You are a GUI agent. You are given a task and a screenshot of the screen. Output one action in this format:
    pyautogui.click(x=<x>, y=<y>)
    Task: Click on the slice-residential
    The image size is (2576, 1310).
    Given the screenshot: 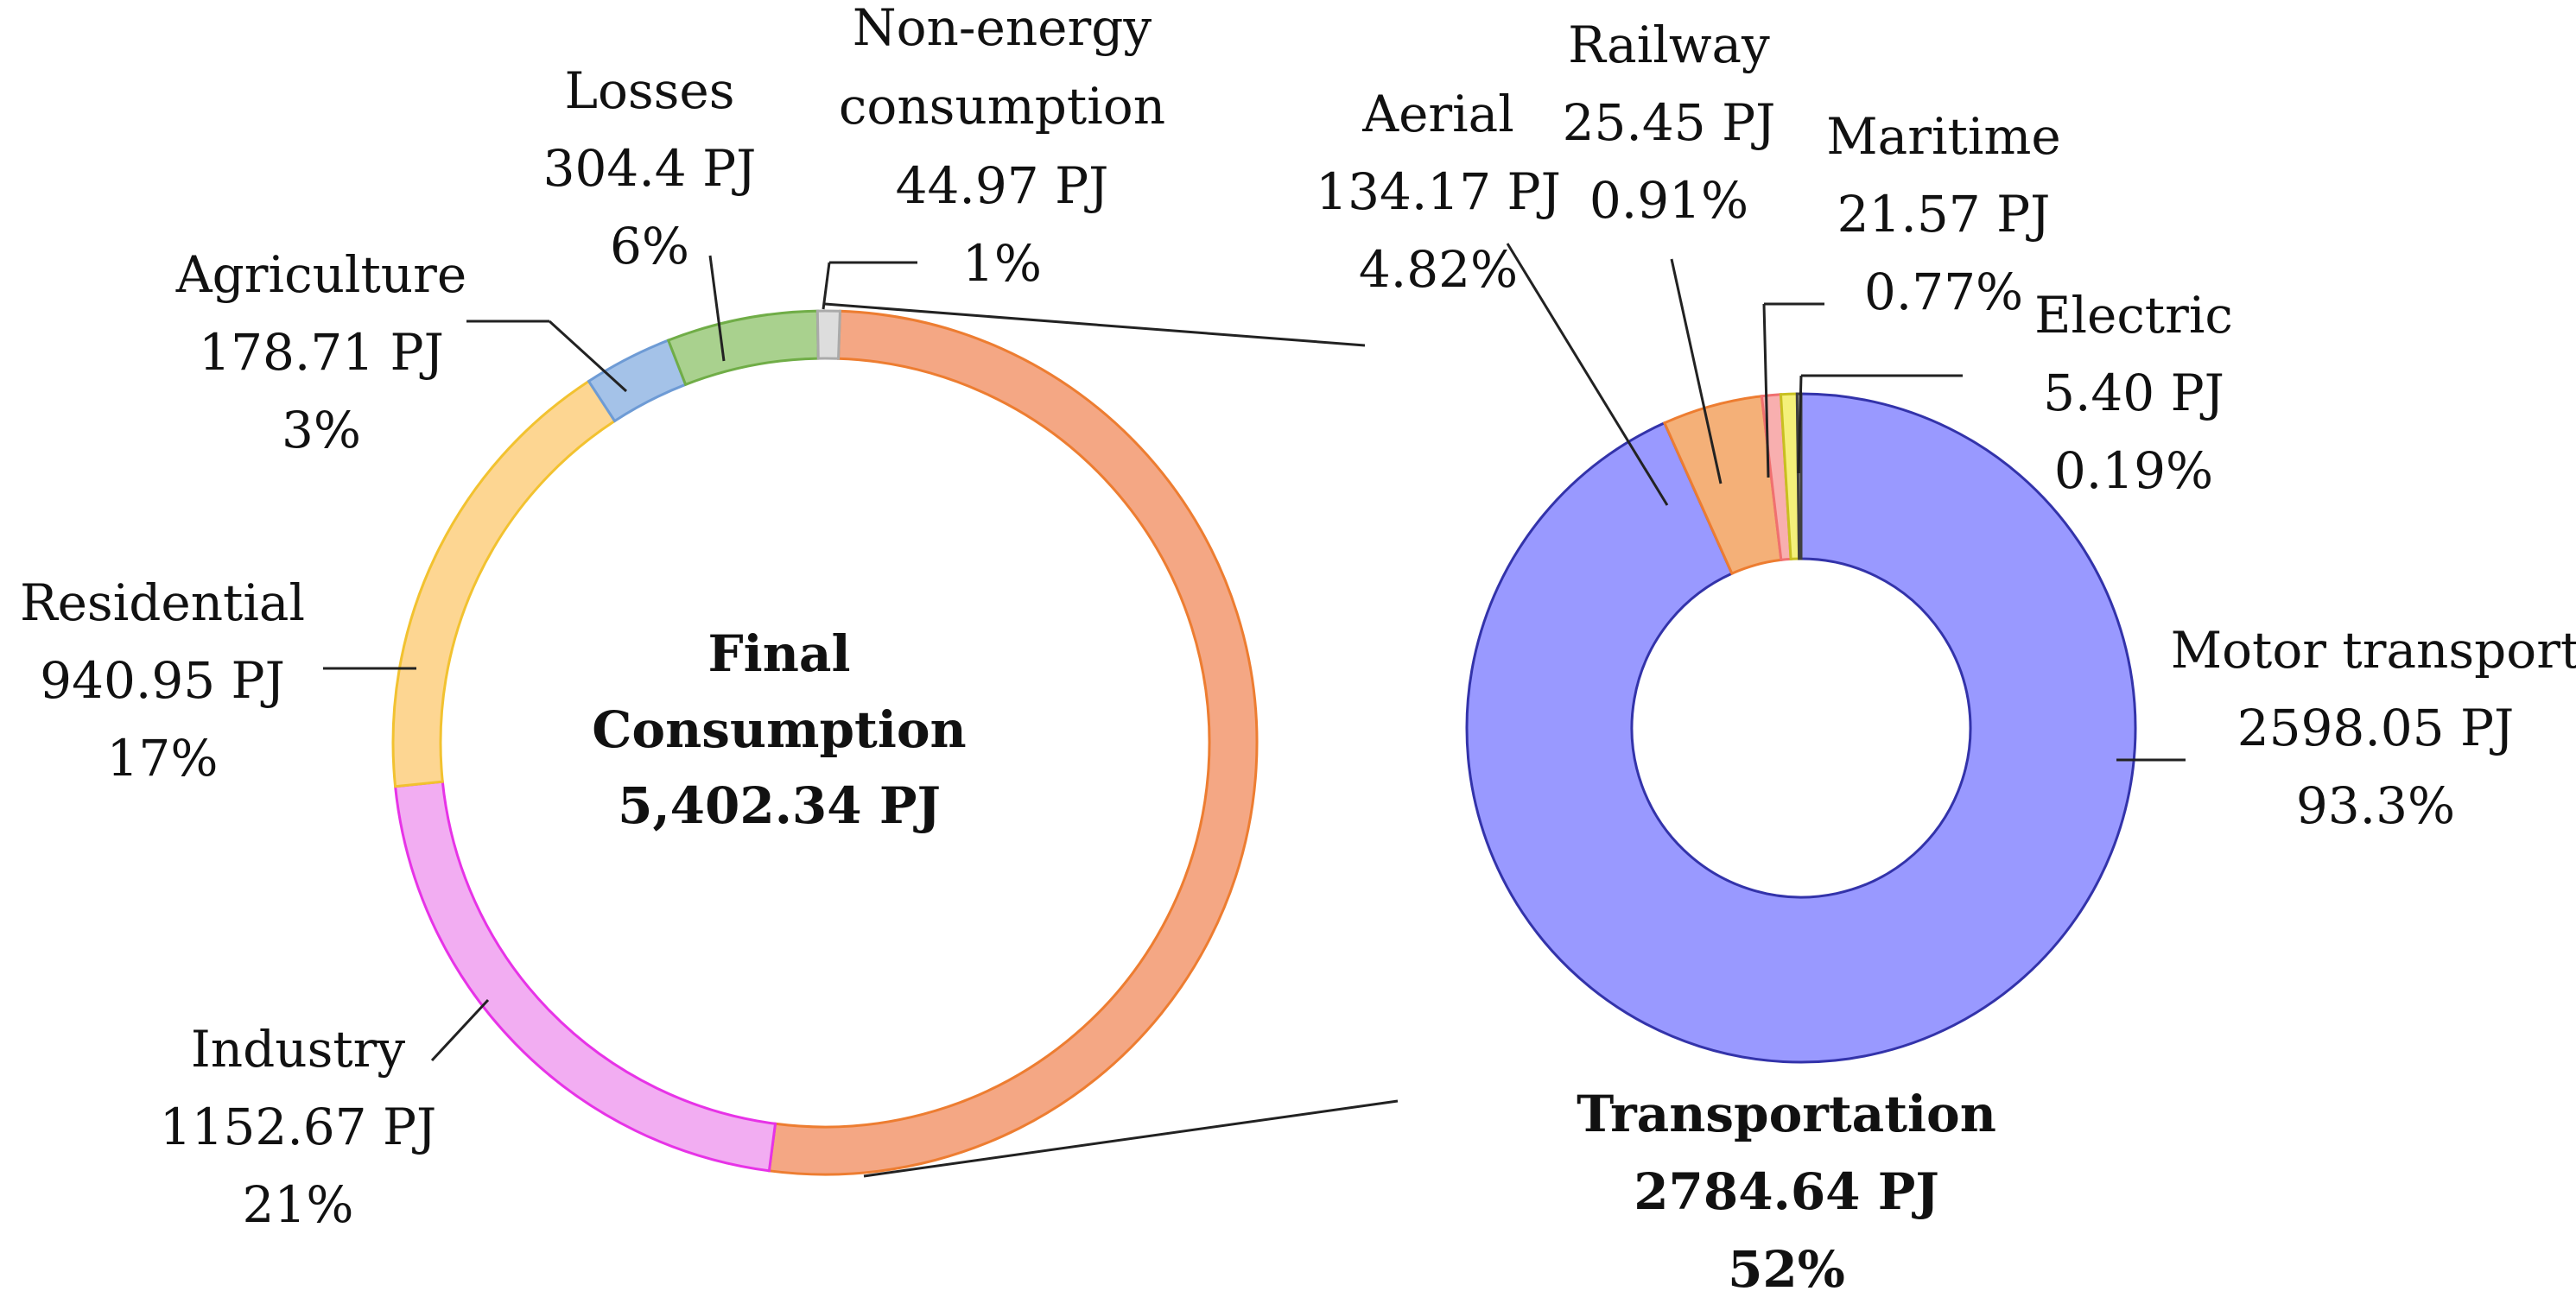 What is the action you would take?
    pyautogui.click(x=504, y=583)
    